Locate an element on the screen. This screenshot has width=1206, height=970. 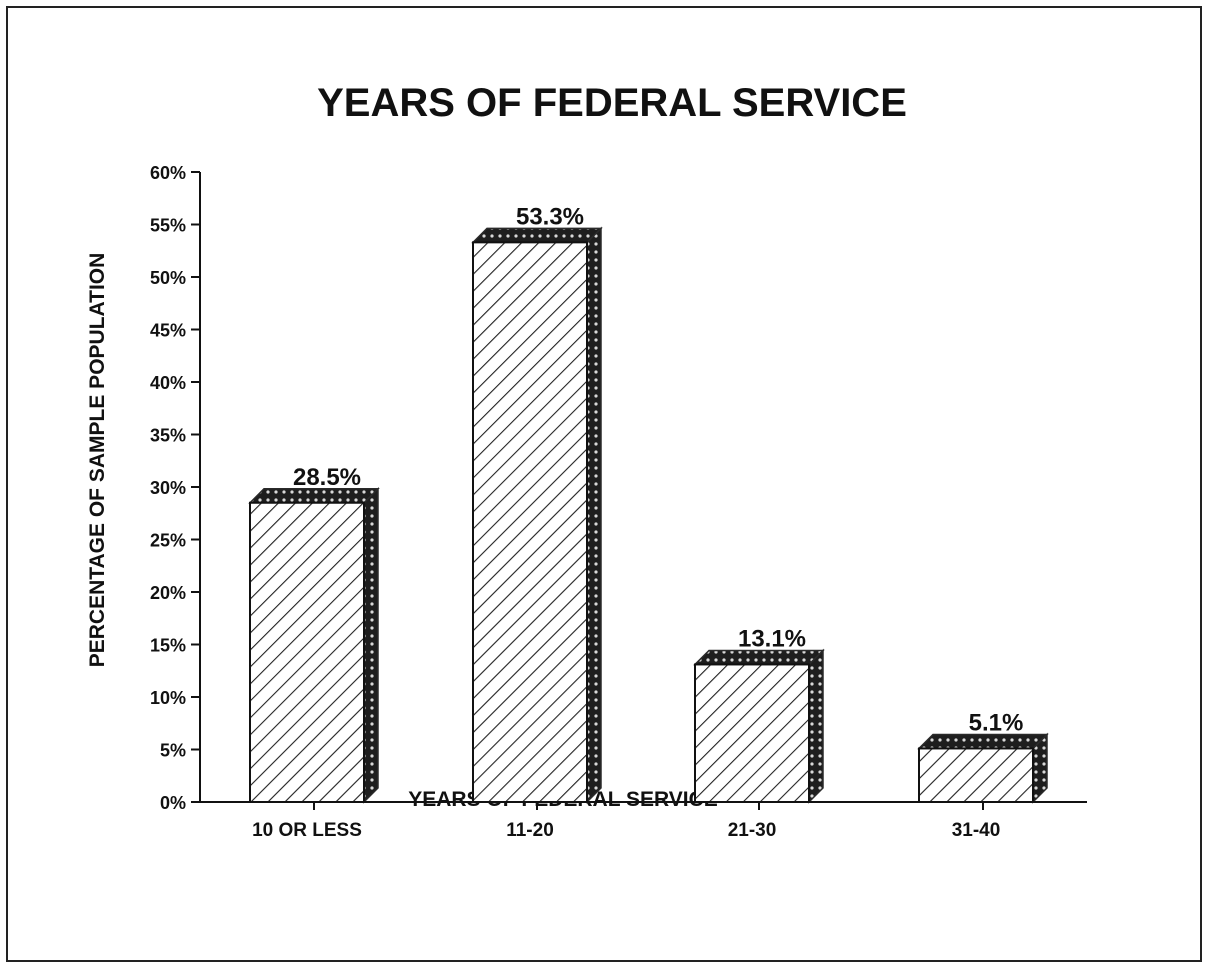
y-tick-label: 15% is located at coordinates (168, 646).